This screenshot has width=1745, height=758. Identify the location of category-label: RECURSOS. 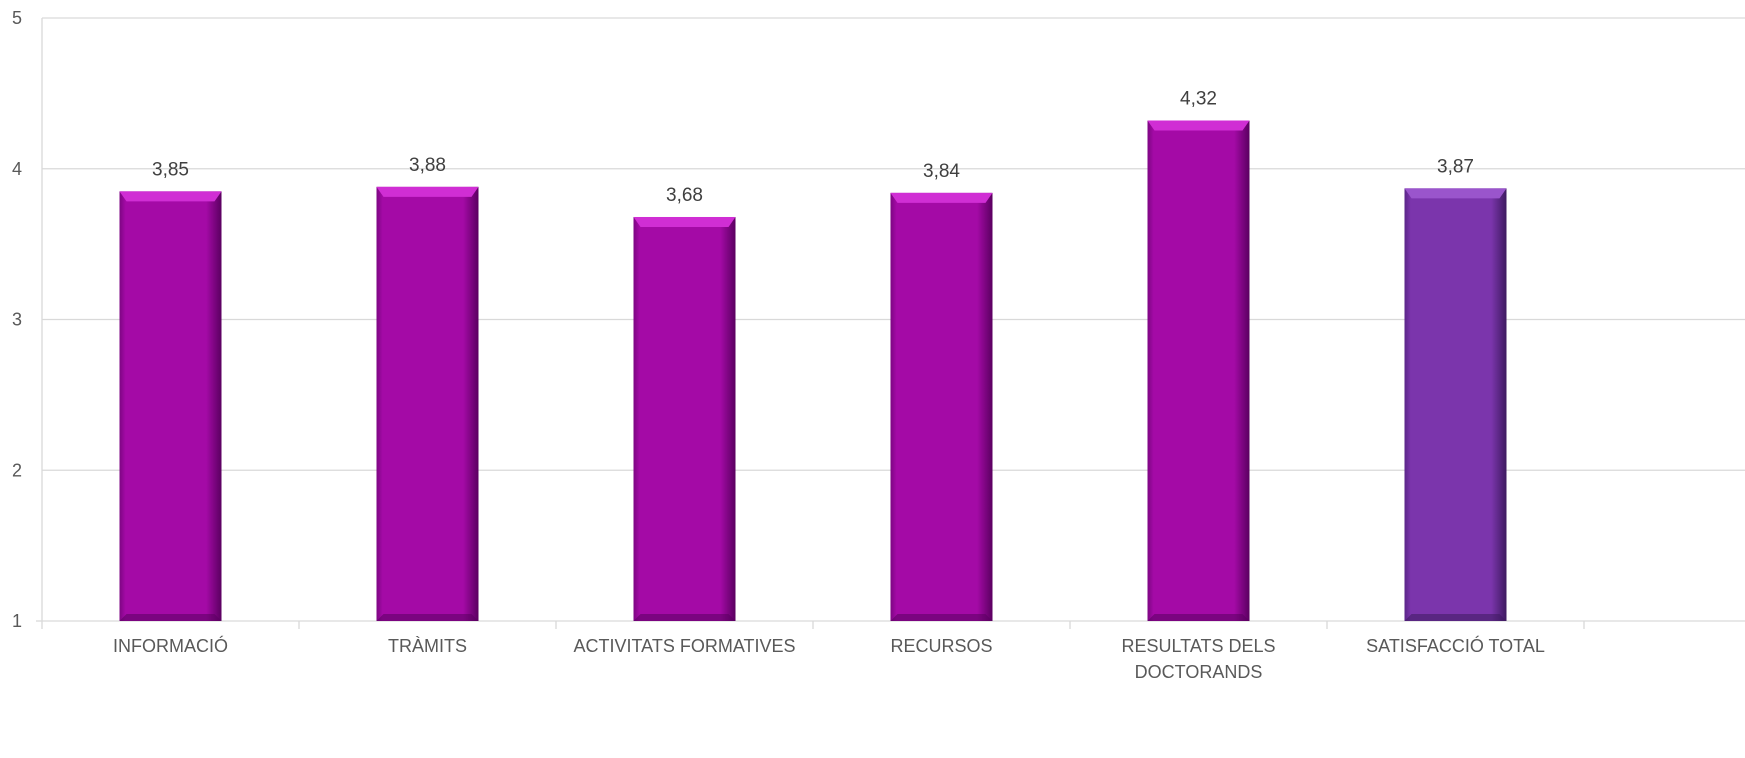
(941, 646).